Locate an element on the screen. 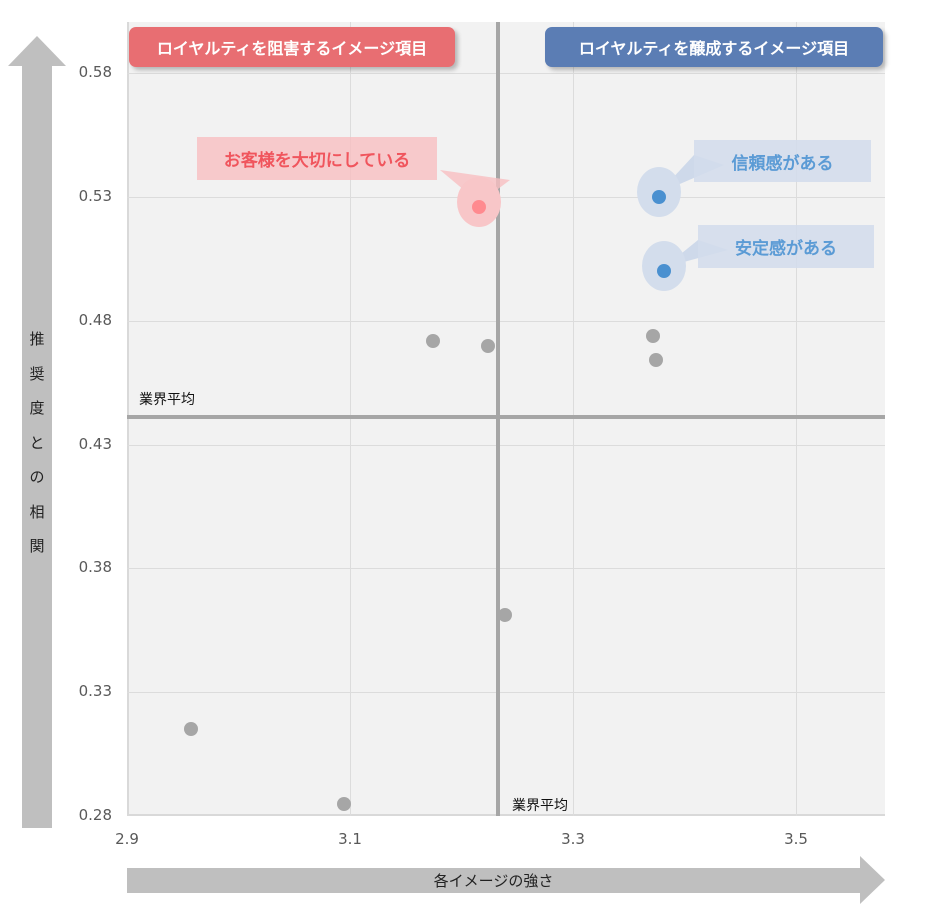 The image size is (925, 907). quadrant-label-text: ロイヤルティを醸成するイメージ項目 is located at coordinates (714, 48).